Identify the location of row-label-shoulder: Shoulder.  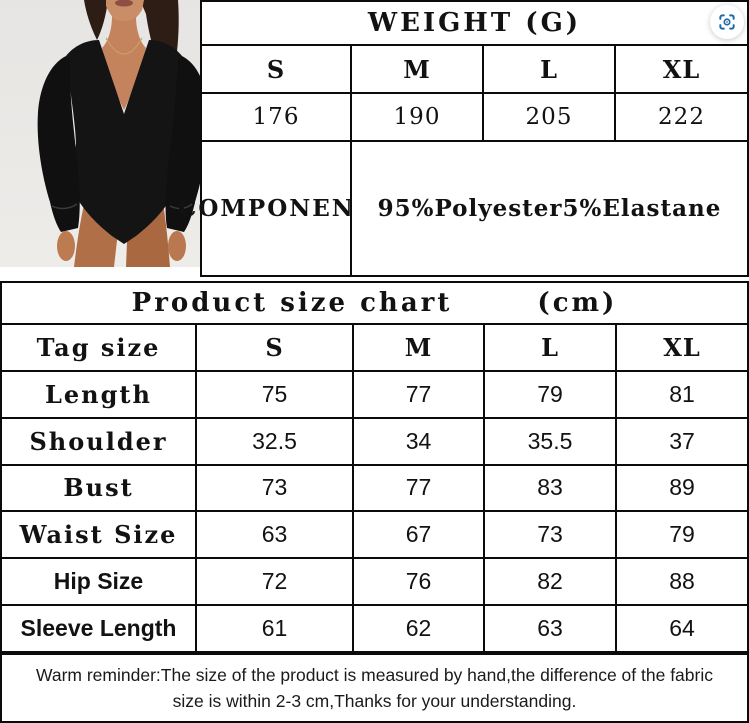
(98, 441).